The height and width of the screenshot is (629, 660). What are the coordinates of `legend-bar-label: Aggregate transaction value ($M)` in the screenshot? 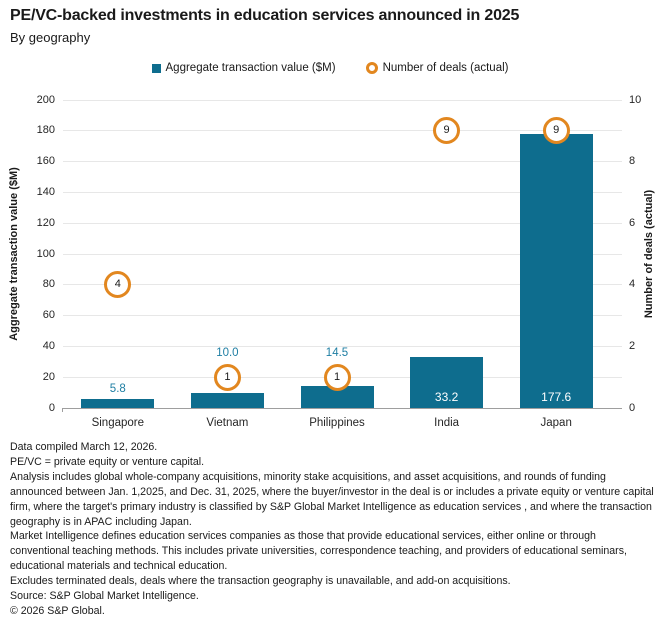 It's located at (250, 68).